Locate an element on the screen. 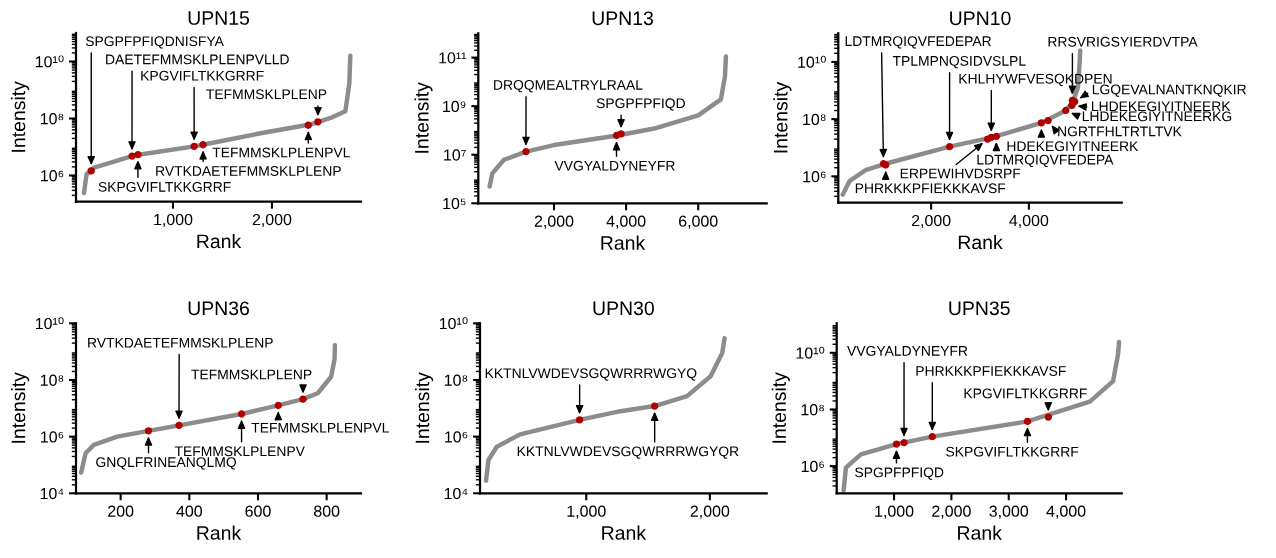  y-tick-label: 10⁹ is located at coordinates (454, 106).